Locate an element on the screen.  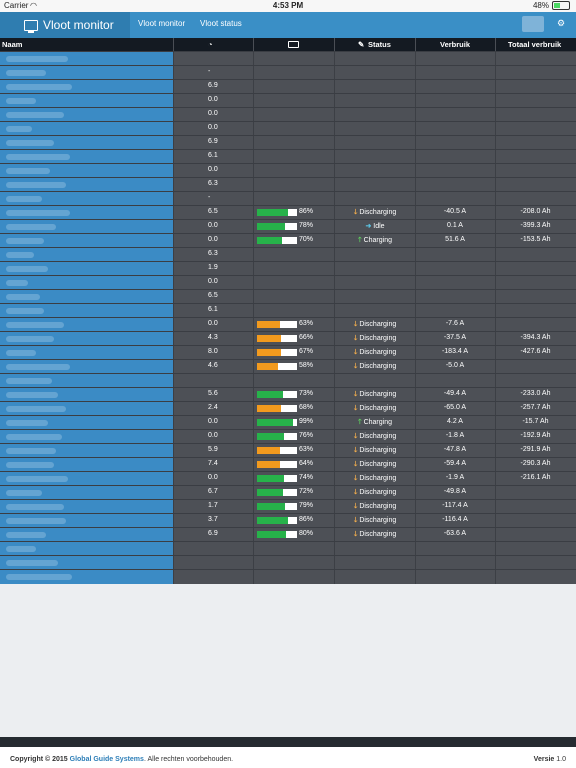
table-row: 0.0 63% 🡓 Discharging -7.6 A is located at coordinates (288, 324).